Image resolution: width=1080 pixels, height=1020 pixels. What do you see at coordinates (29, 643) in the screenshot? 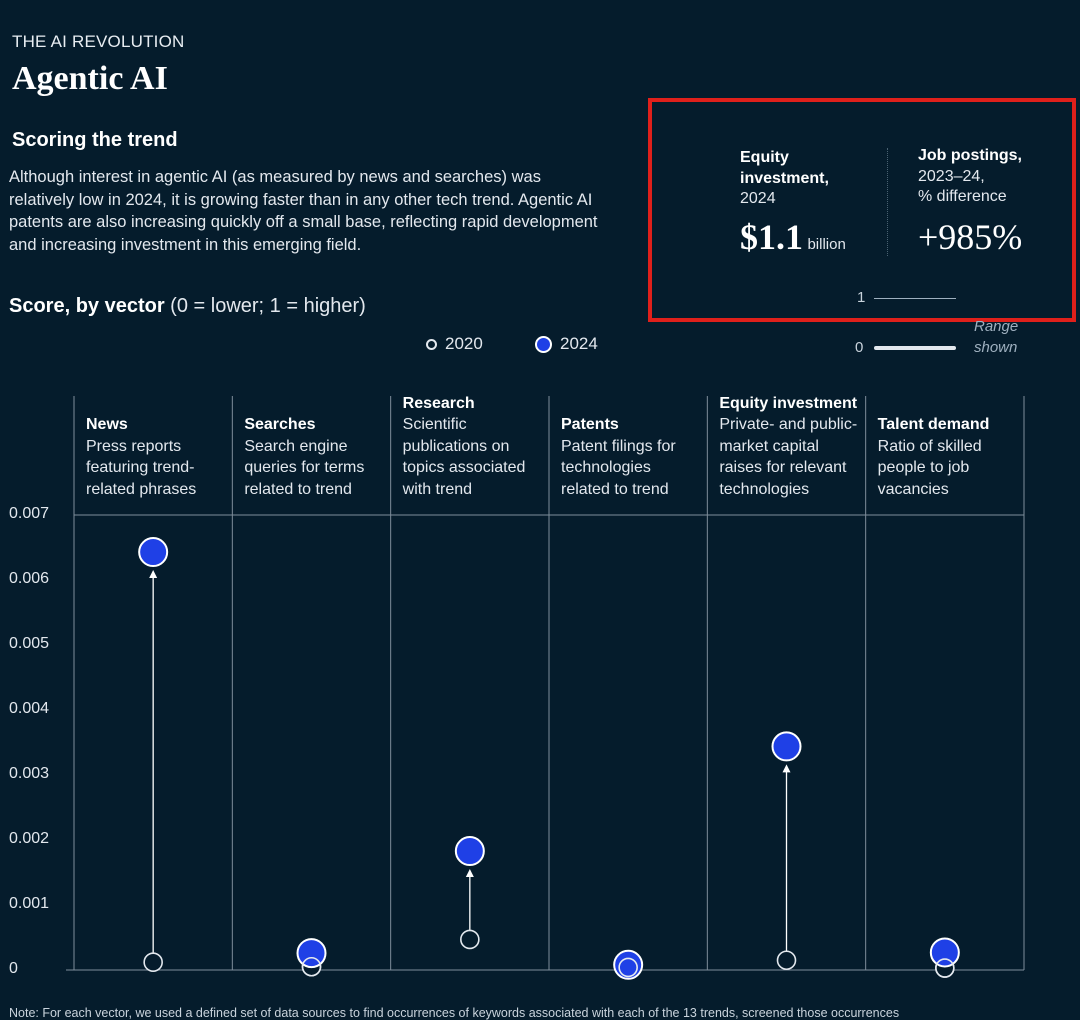
I see `y-tick-label: 0.005` at bounding box center [29, 643].